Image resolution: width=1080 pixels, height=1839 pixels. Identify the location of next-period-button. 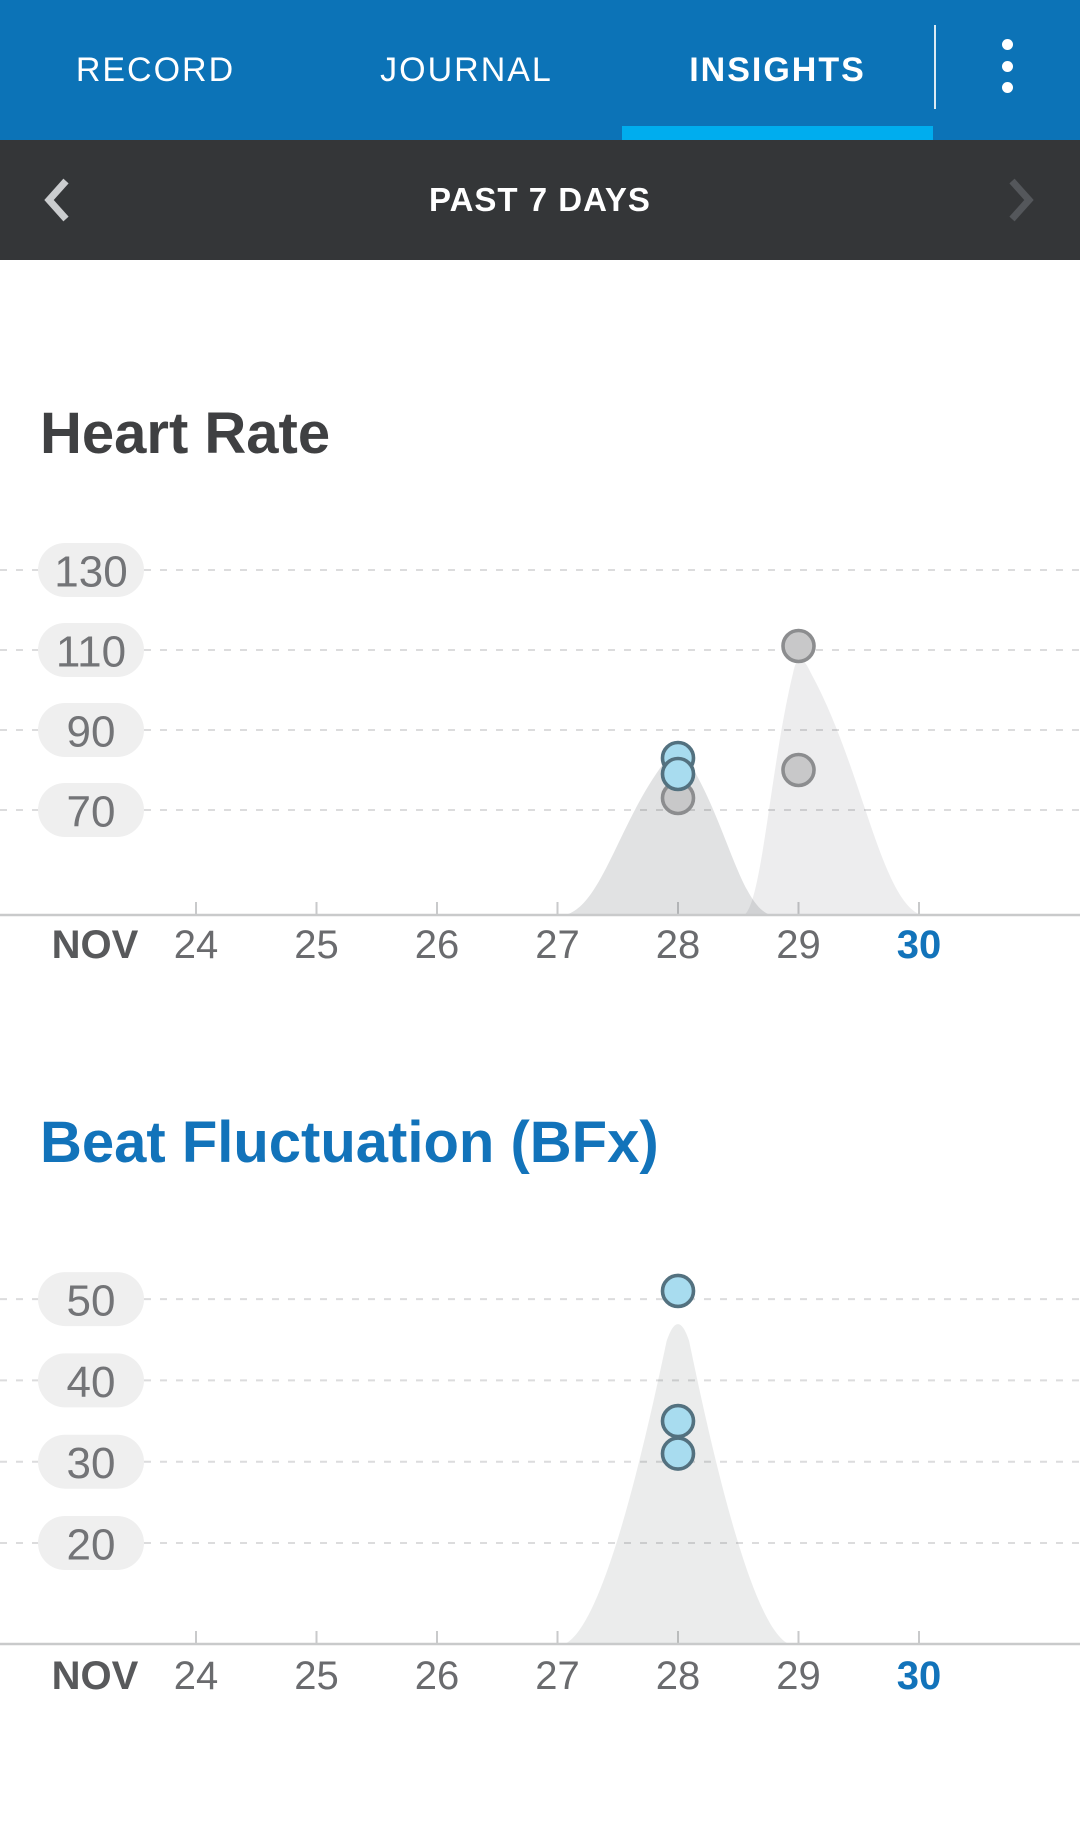
(1020, 200).